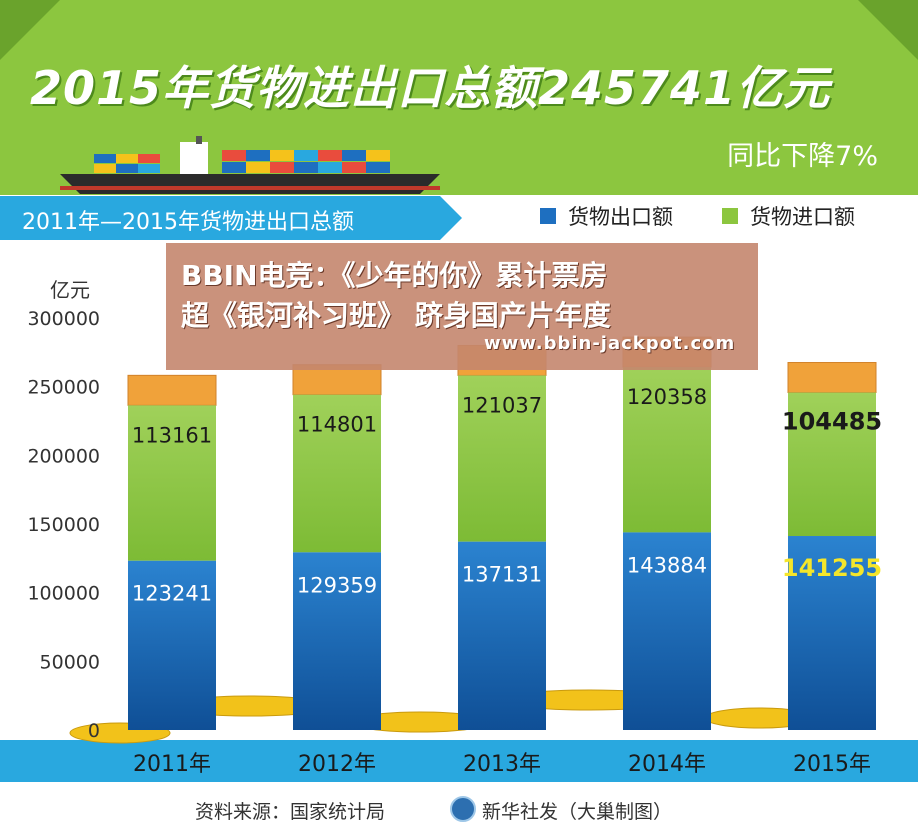 Image resolution: width=918 pixels, height=838 pixels. I want to click on section-title-bar, so click(220, 218).